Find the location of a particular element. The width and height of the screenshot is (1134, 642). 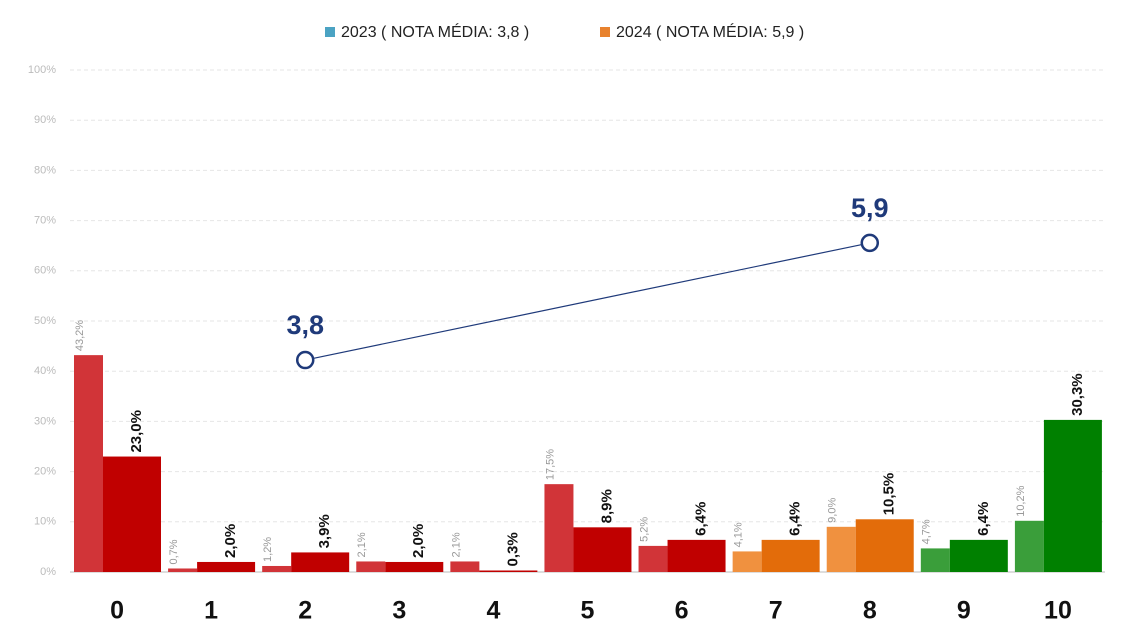

x-tick-label: 0 is located at coordinates (117, 611).